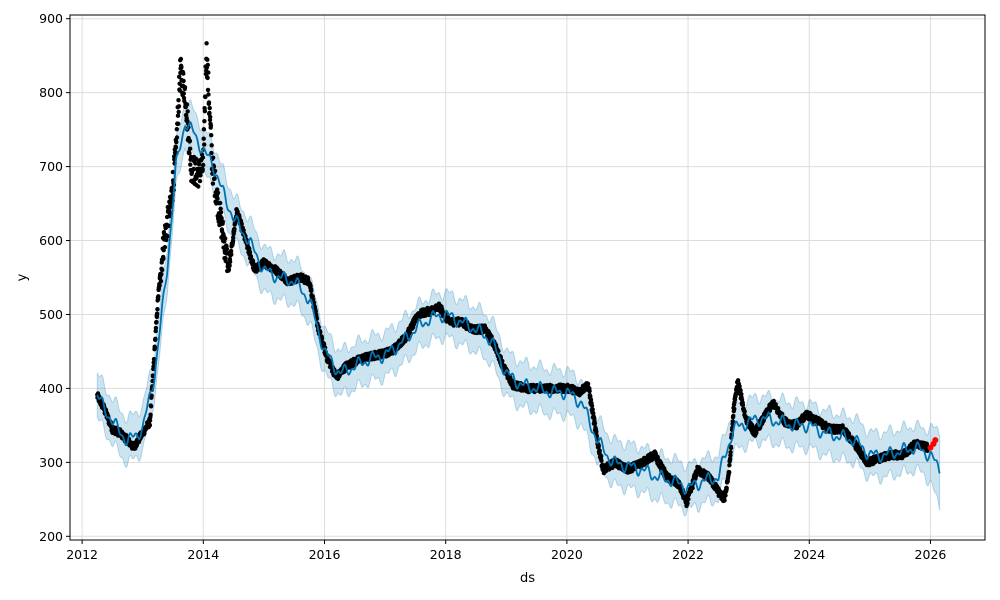 The height and width of the screenshot is (600, 1000). What do you see at coordinates (51, 314) in the screenshot?
I see `y-tick-label: 500` at bounding box center [51, 314].